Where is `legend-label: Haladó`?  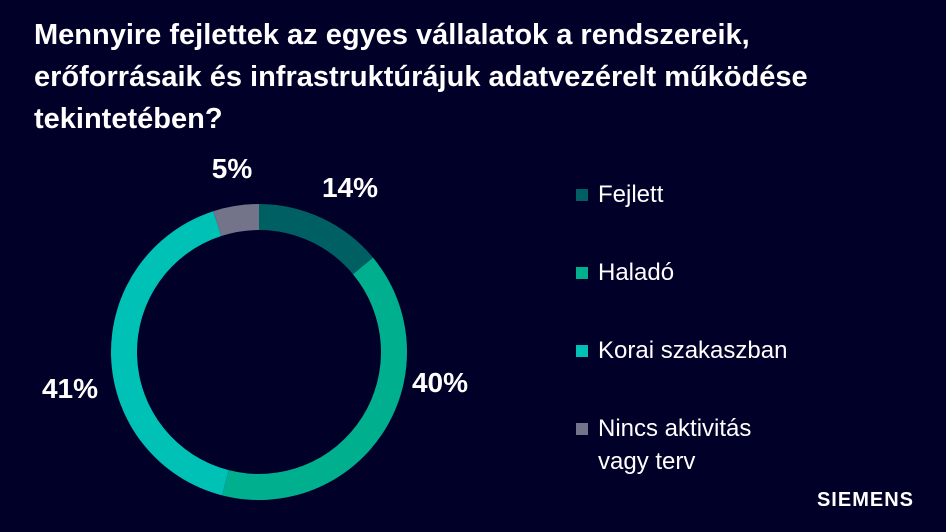
legend-label: Haladó is located at coordinates (636, 272).